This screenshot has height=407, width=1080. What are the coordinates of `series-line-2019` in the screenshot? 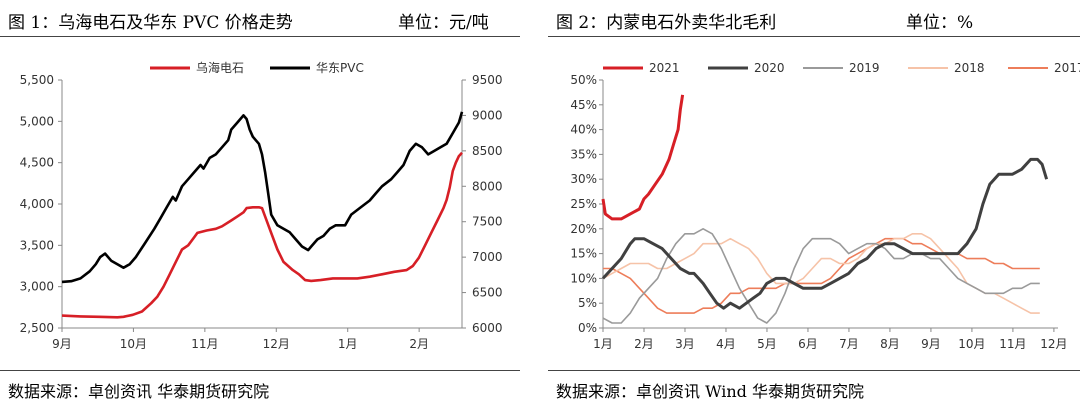 It's located at (821, 276).